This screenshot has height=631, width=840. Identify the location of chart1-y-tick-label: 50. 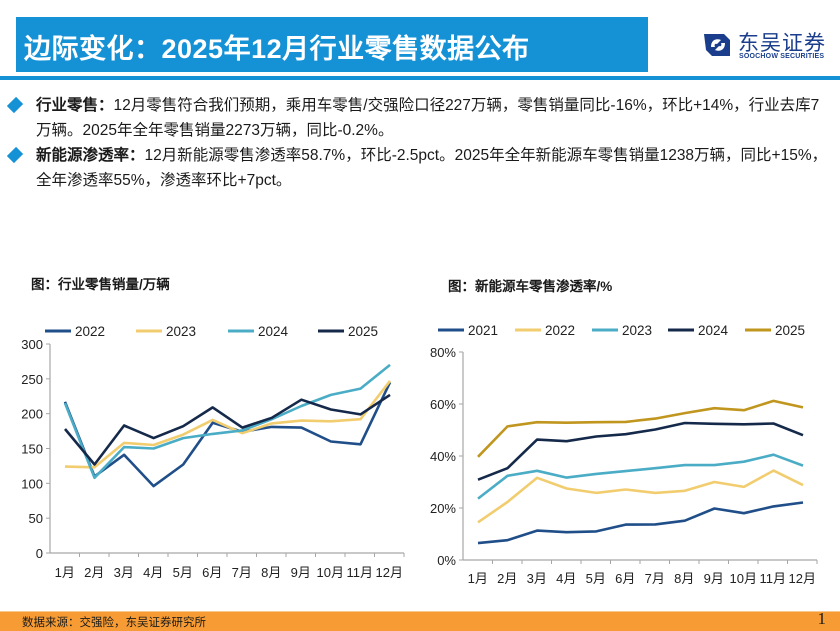
(36, 518).